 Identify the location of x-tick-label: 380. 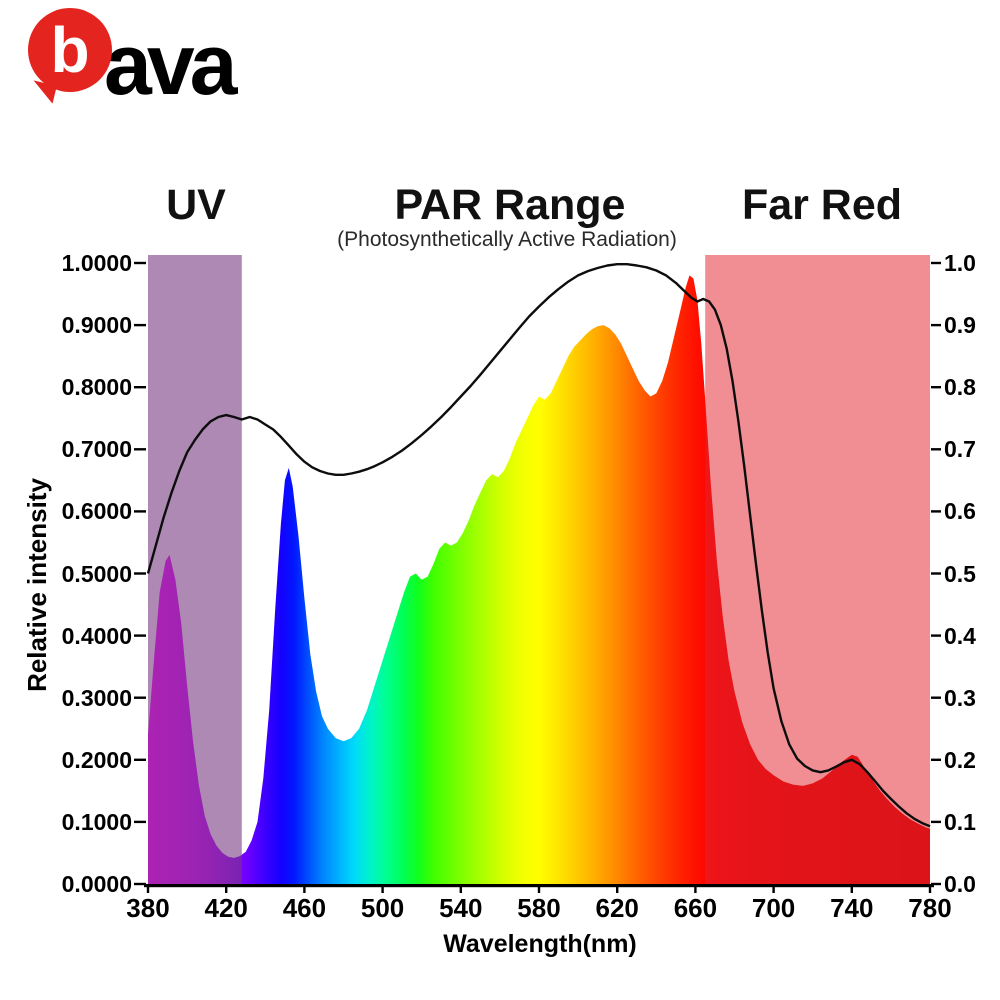
(148, 908).